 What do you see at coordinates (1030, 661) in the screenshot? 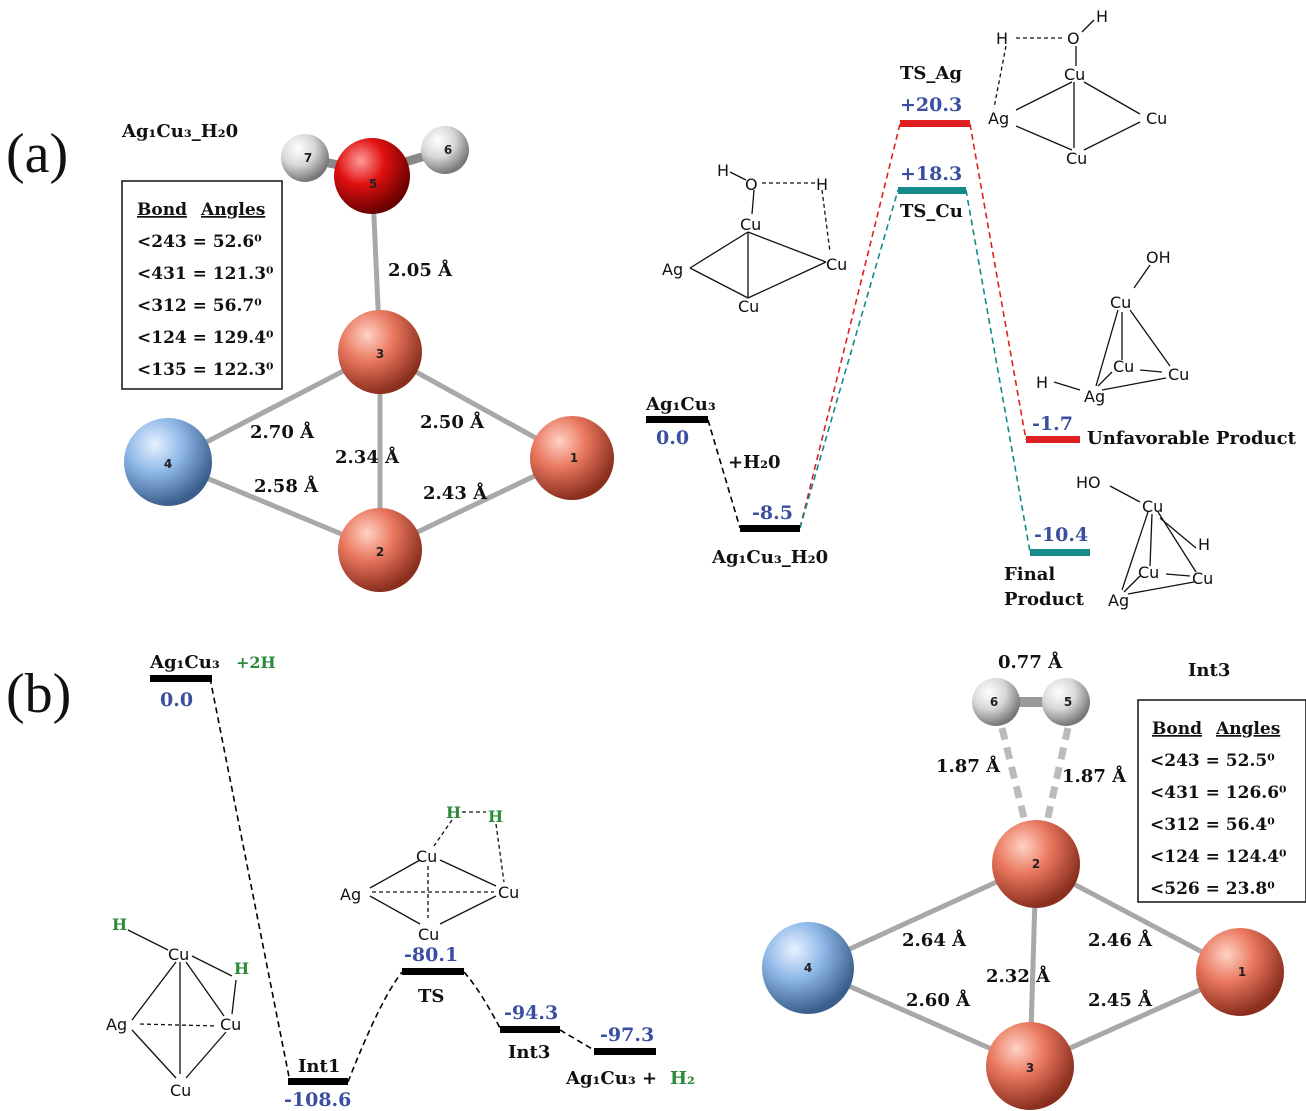
I see `hh-bond-length: 0.77 Å` at bounding box center [1030, 661].